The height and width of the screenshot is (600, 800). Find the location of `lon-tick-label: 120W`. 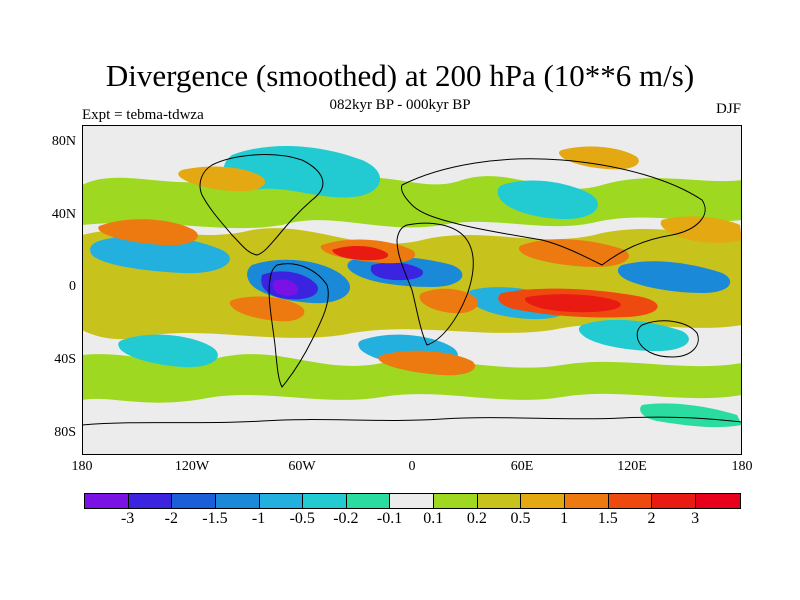

lon-tick-label: 120W is located at coordinates (192, 466).